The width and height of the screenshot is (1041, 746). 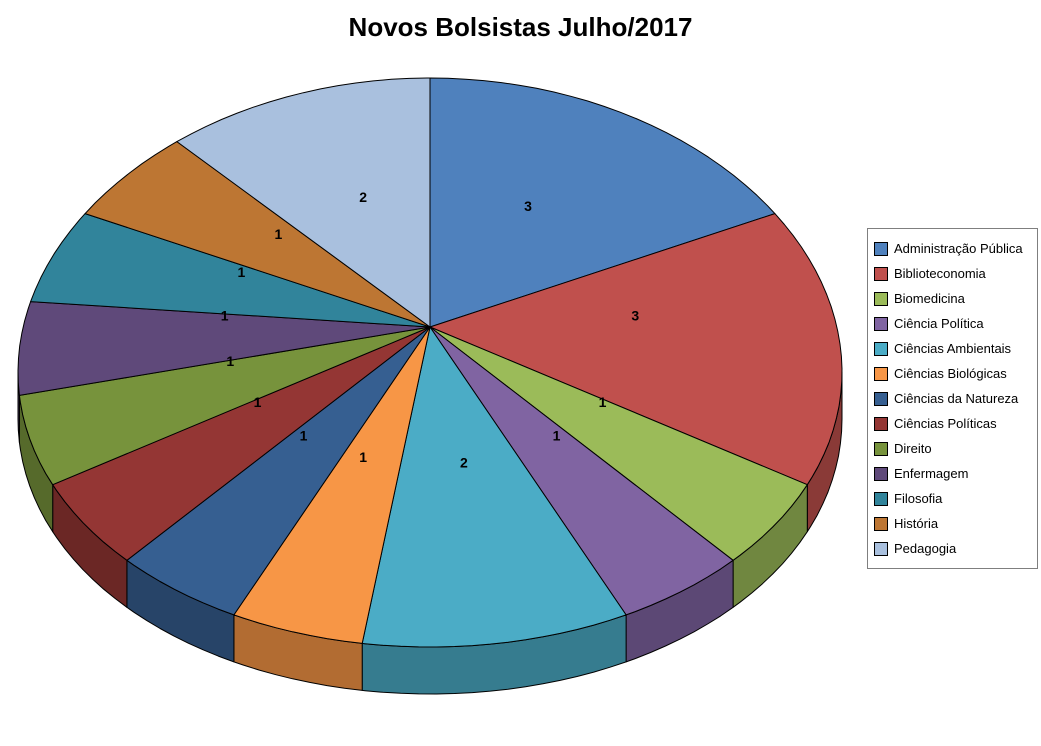 What do you see at coordinates (916, 523) in the screenshot?
I see `legend-label: História` at bounding box center [916, 523].